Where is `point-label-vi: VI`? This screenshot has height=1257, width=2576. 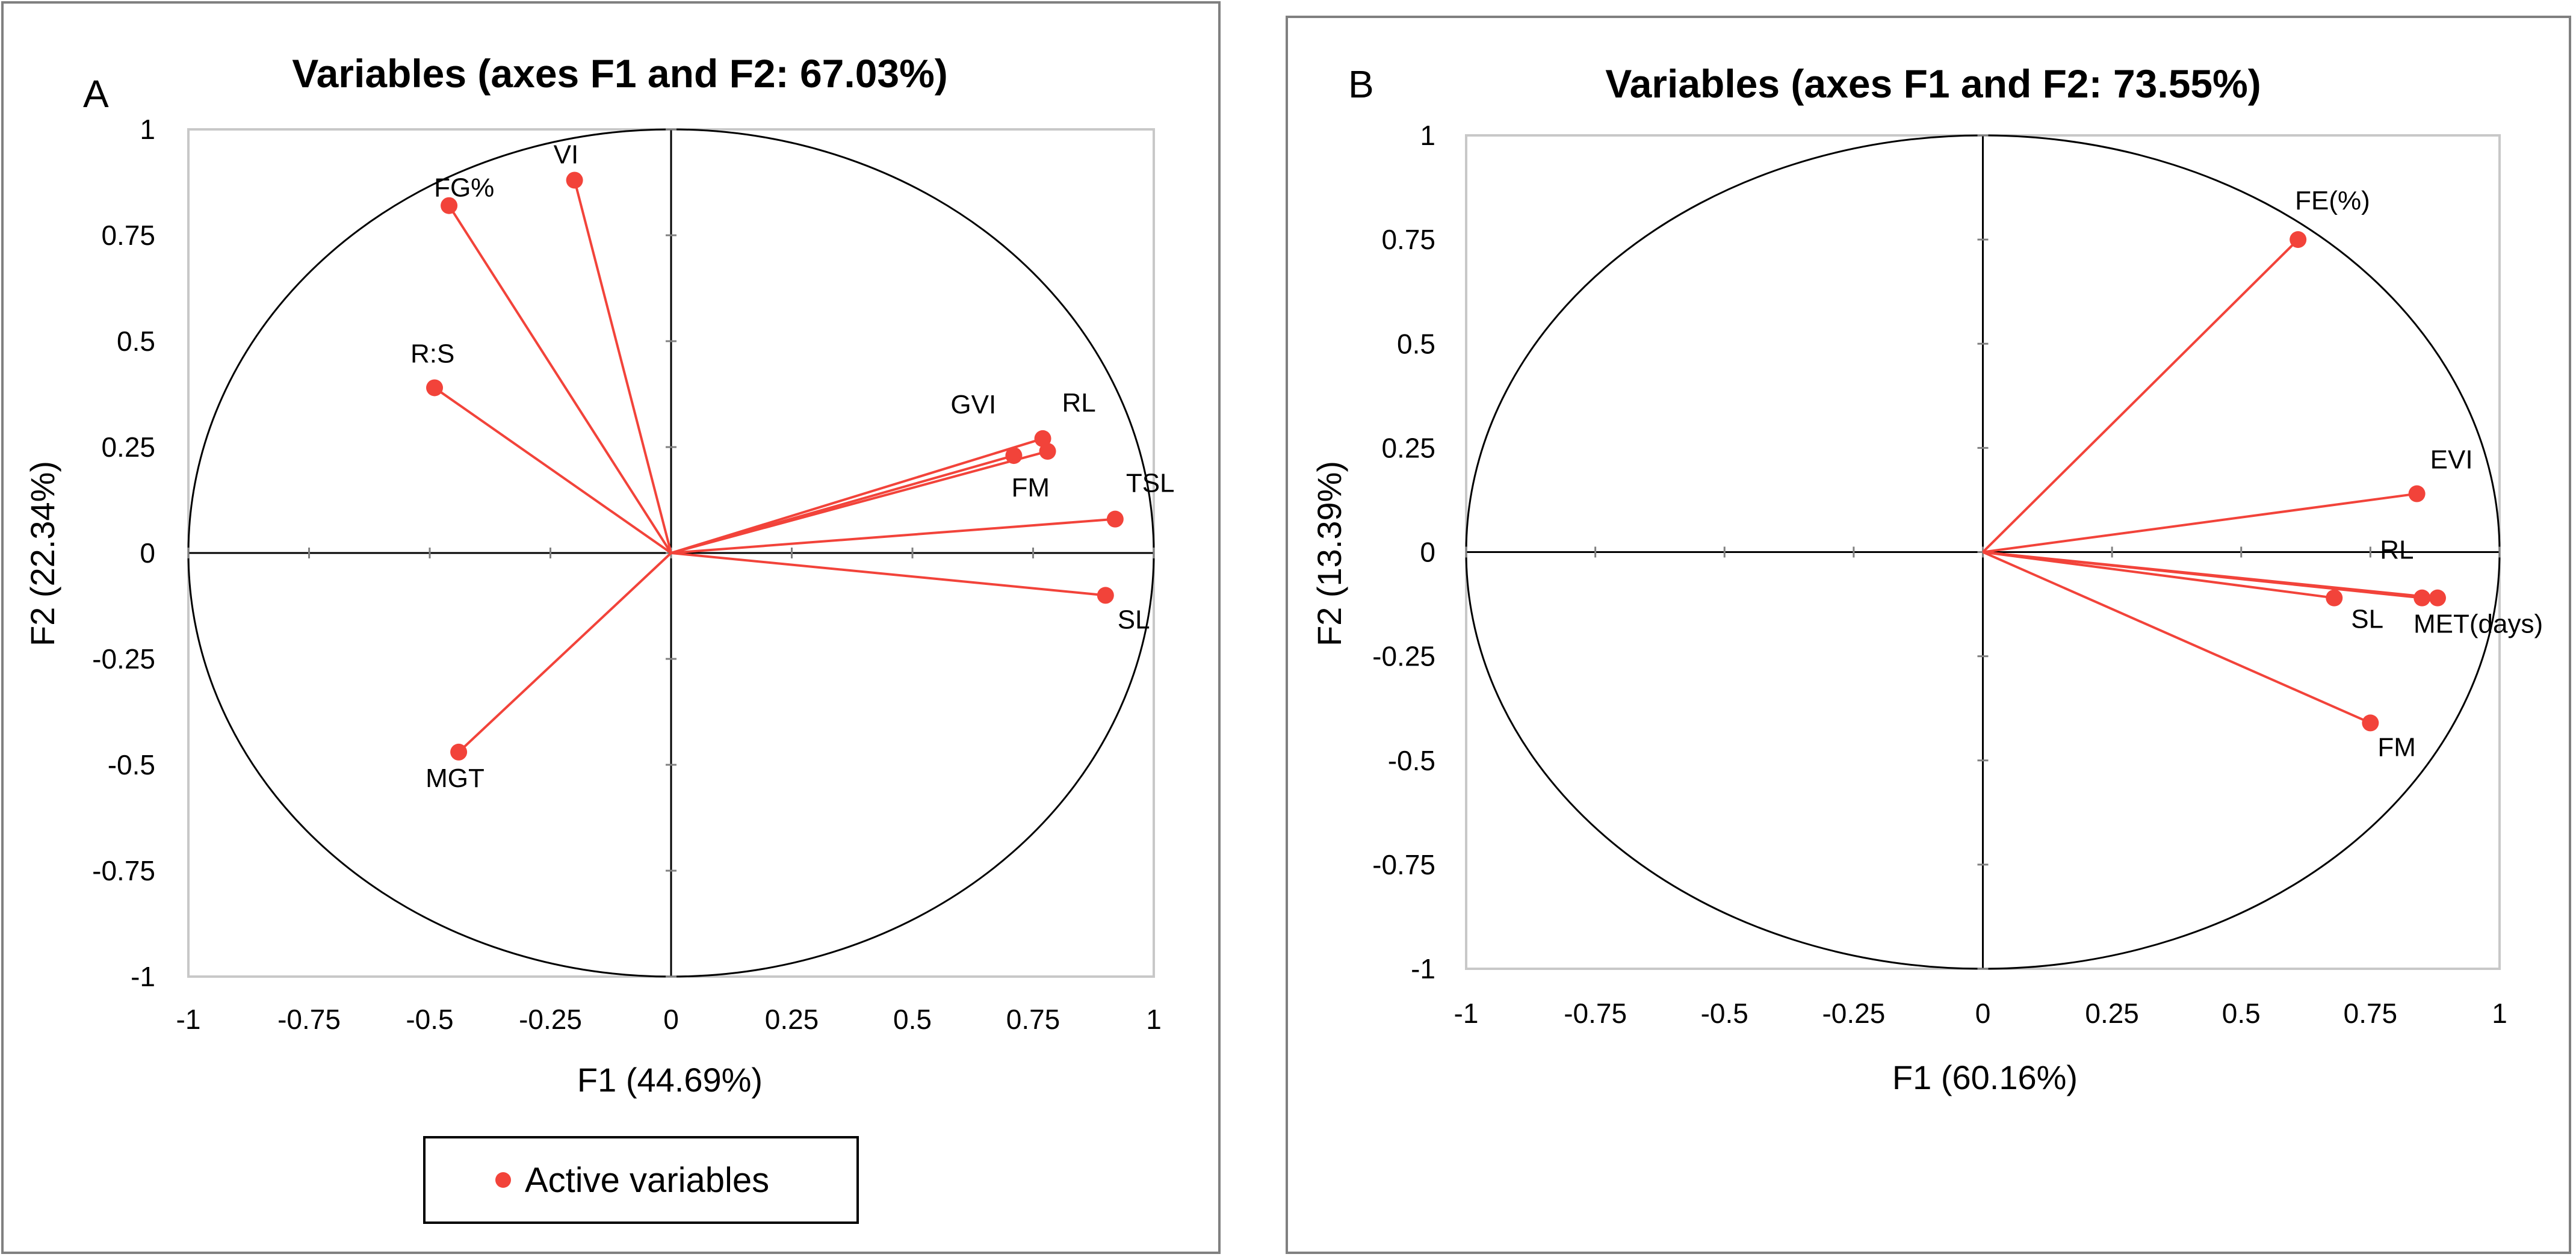 point-label-vi: VI is located at coordinates (567, 154).